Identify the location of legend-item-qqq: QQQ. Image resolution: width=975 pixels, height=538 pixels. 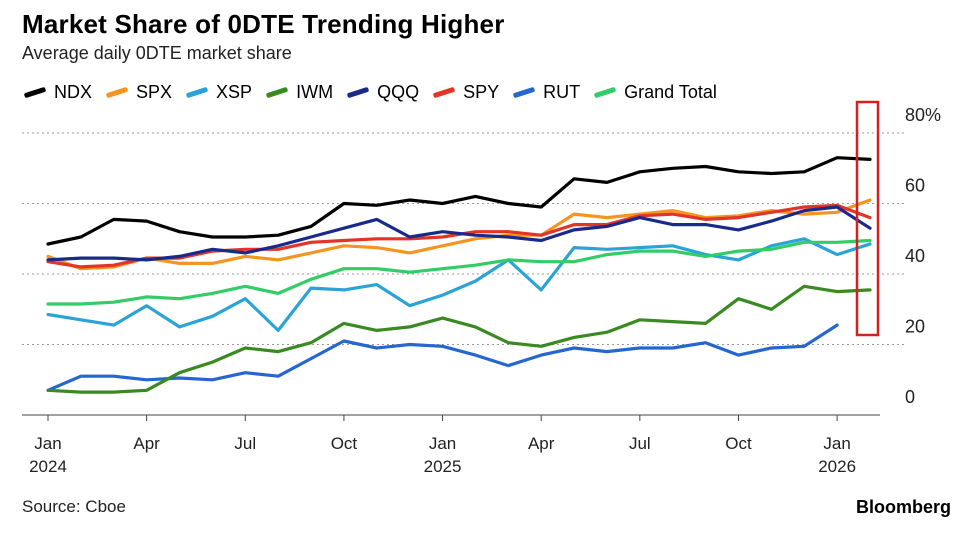
(383, 92).